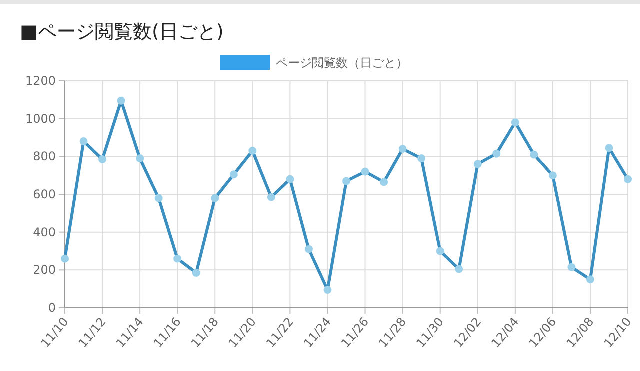  What do you see at coordinates (44, 157) in the screenshot?
I see `y-tick-label: 800` at bounding box center [44, 157].